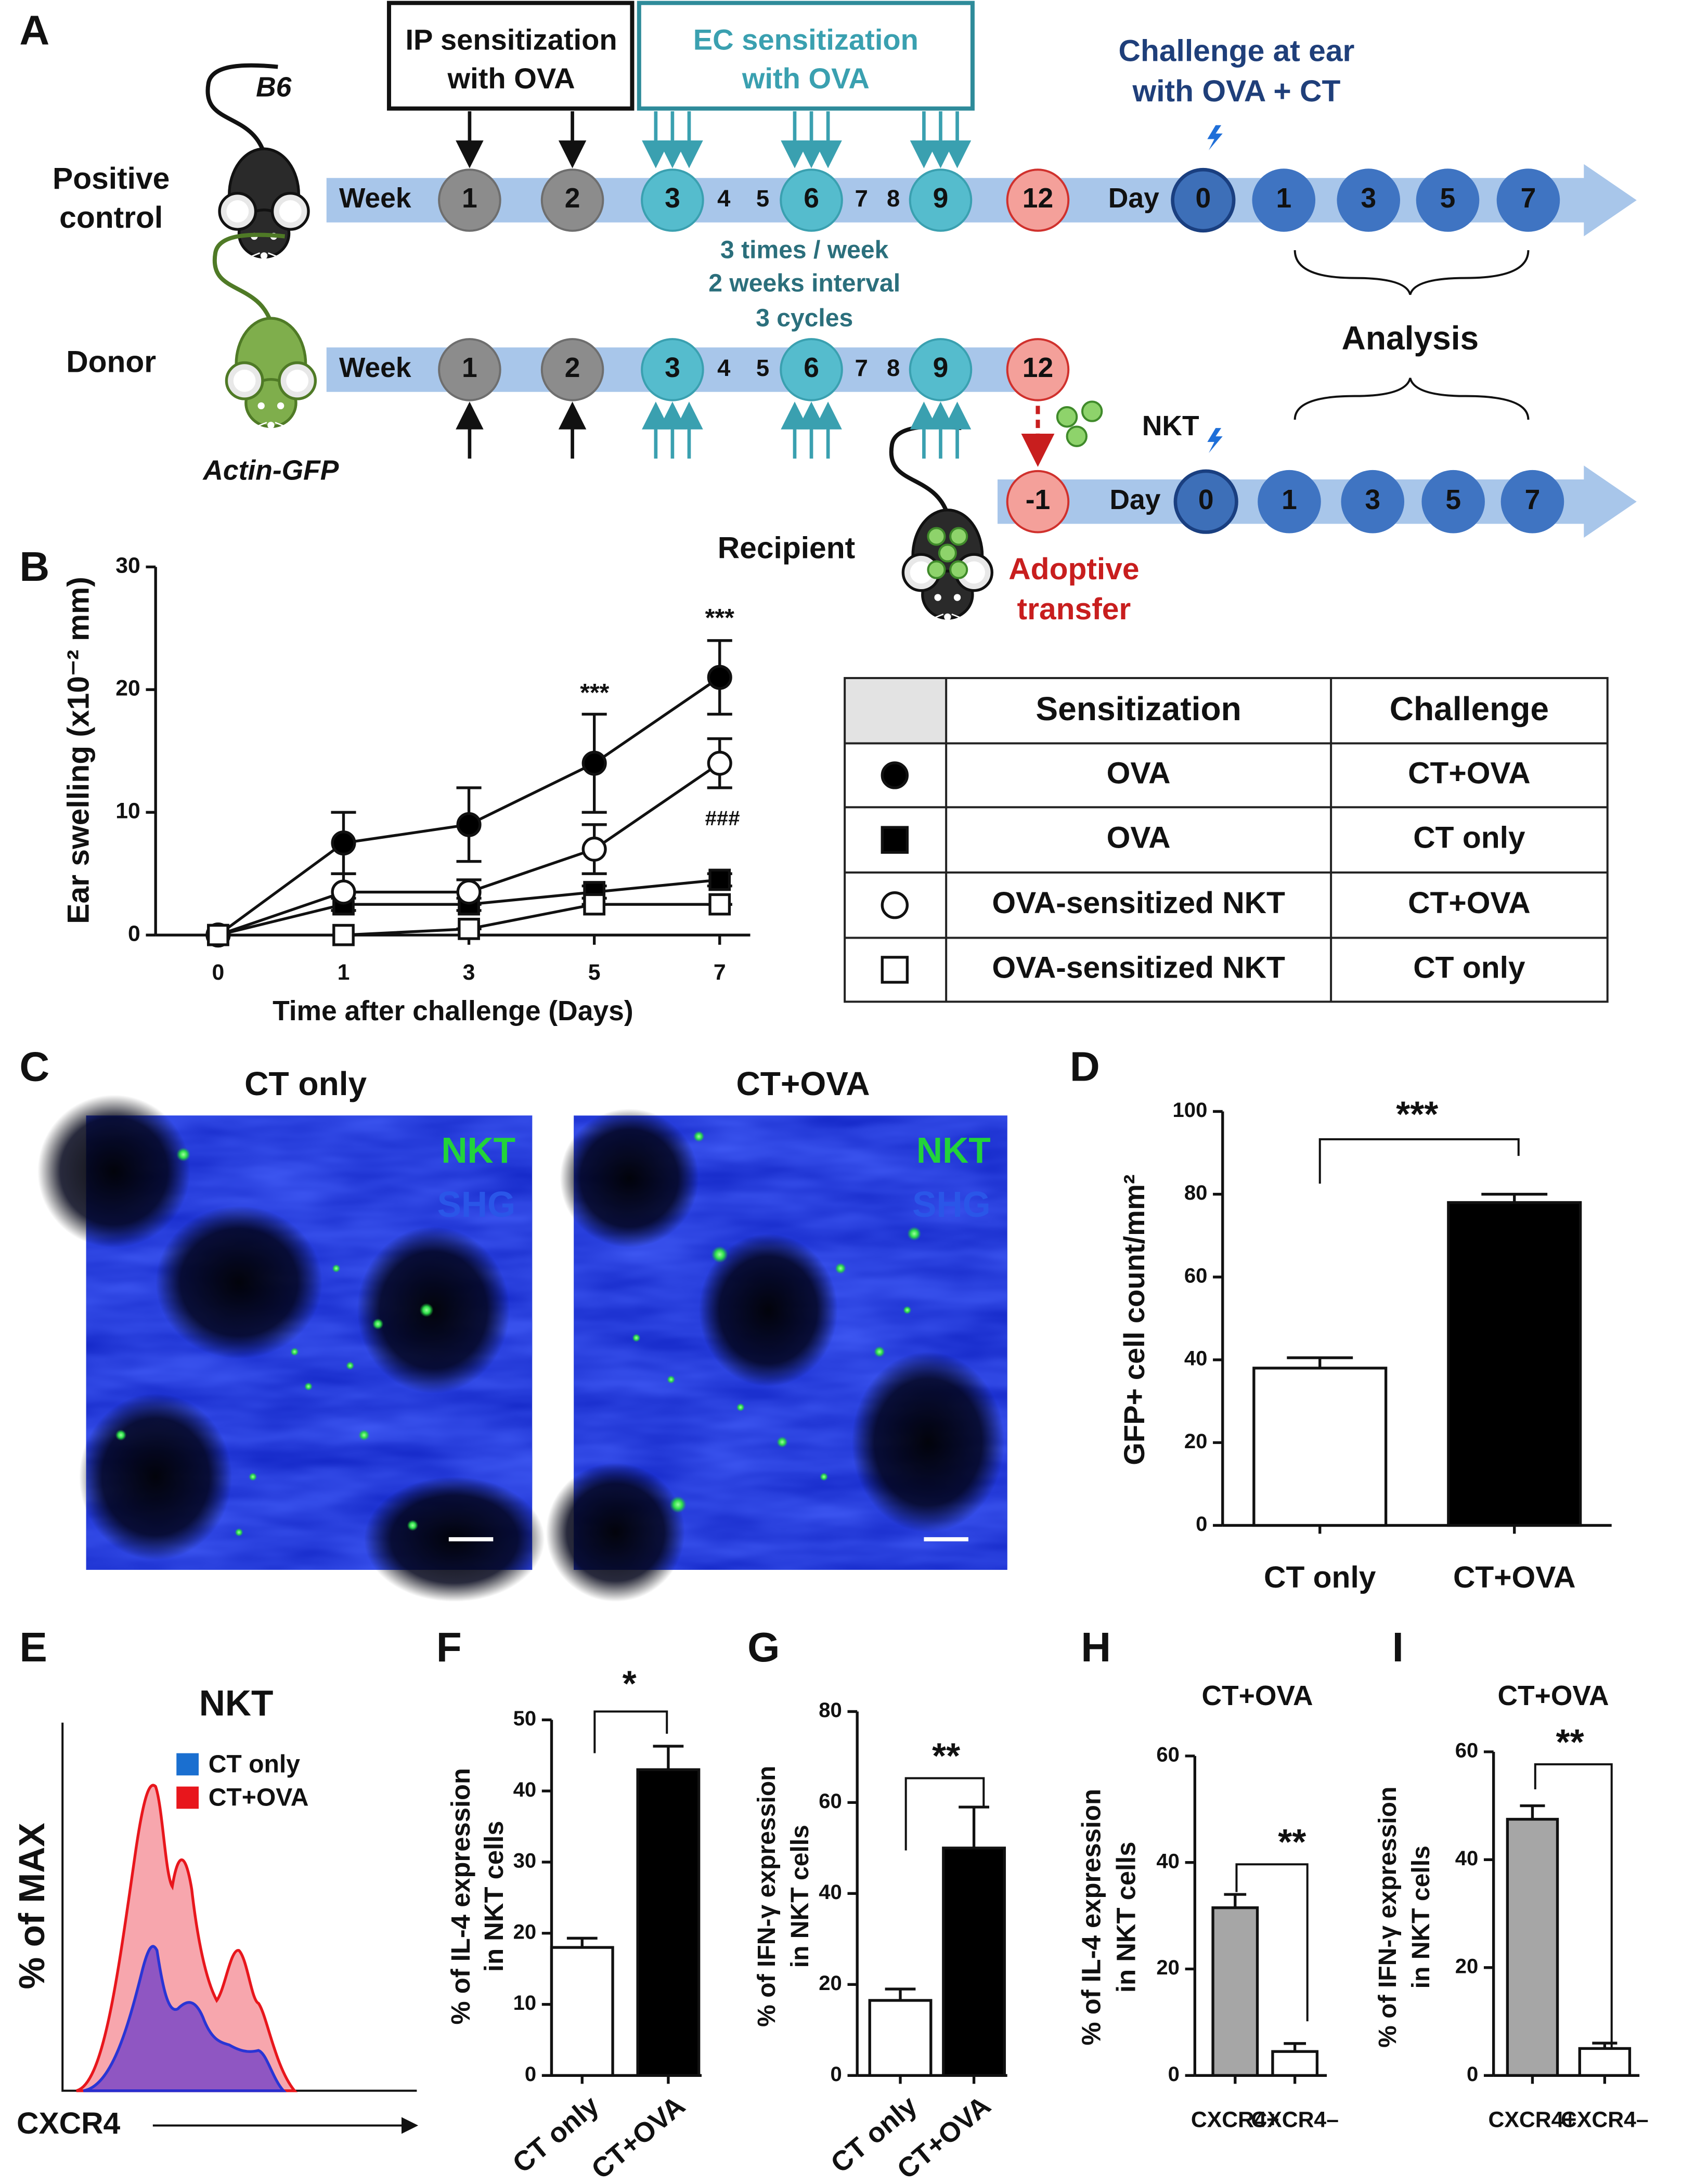 The height and width of the screenshot is (2184, 1695). What do you see at coordinates (1411, 272) in the screenshot?
I see `analysis-brace` at bounding box center [1411, 272].